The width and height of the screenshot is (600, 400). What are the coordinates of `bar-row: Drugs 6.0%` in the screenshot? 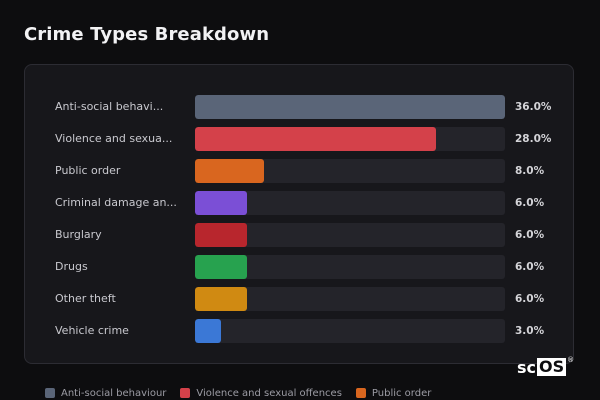 It's located at (299, 267).